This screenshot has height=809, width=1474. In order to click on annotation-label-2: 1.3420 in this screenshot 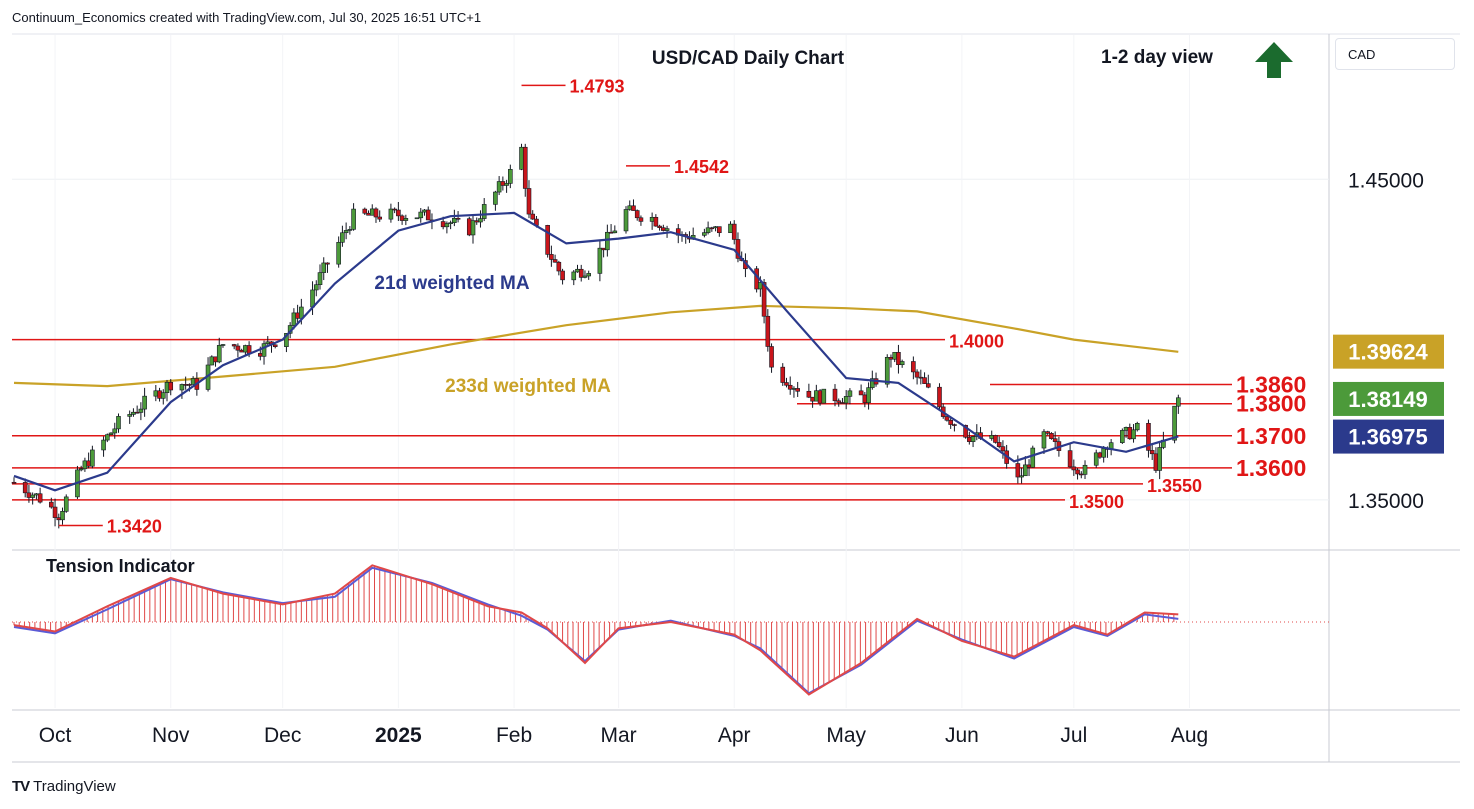, I will do `click(134, 527)`.